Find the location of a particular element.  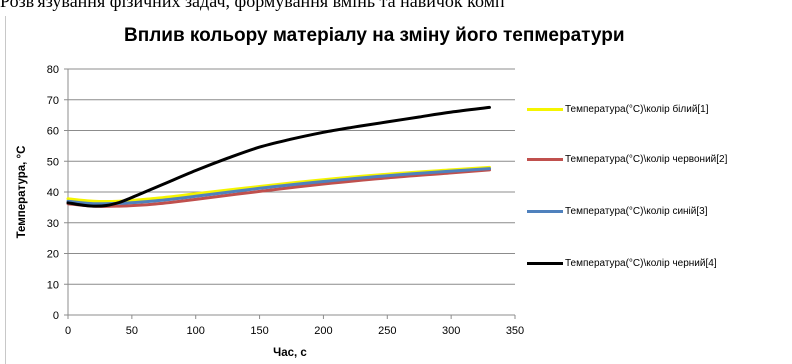

x-tick-label: 0 is located at coordinates (68, 331).